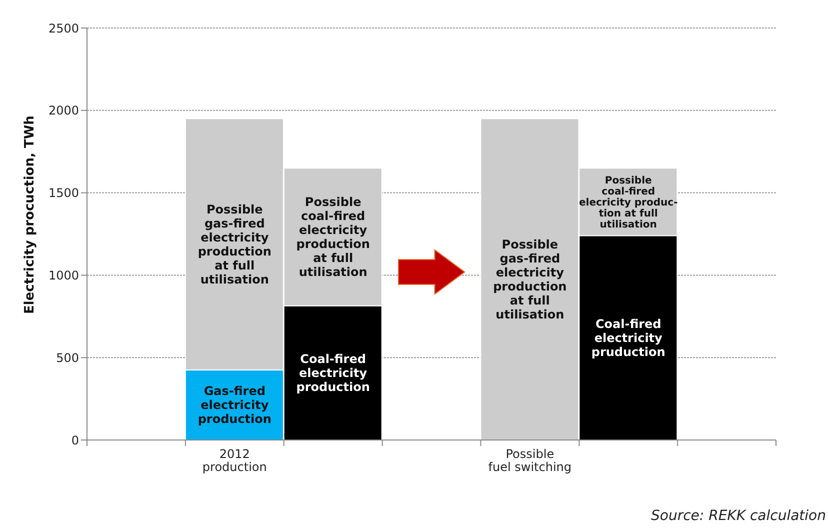 This screenshot has width=828, height=531. I want to click on x-tick-label: Possible fuel switching, so click(530, 460).